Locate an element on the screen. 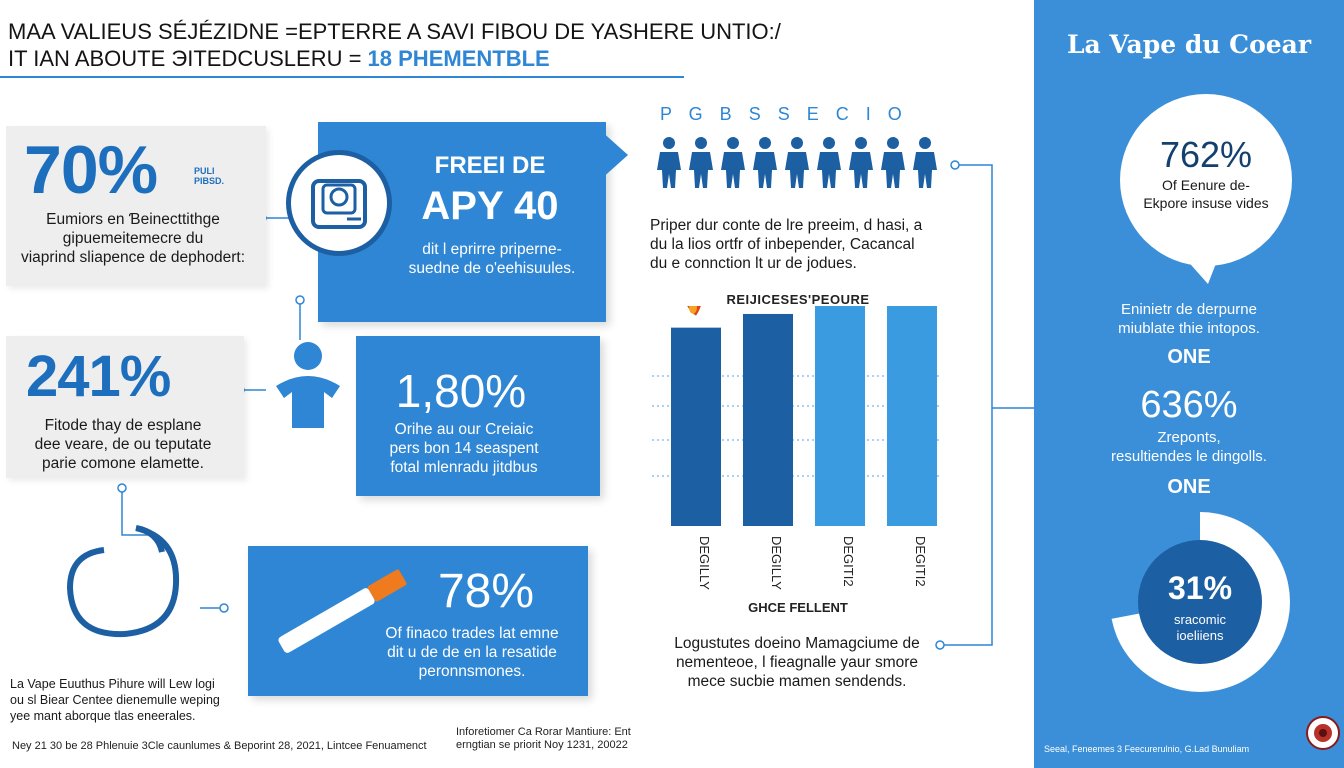  title-divider is located at coordinates (342, 77).